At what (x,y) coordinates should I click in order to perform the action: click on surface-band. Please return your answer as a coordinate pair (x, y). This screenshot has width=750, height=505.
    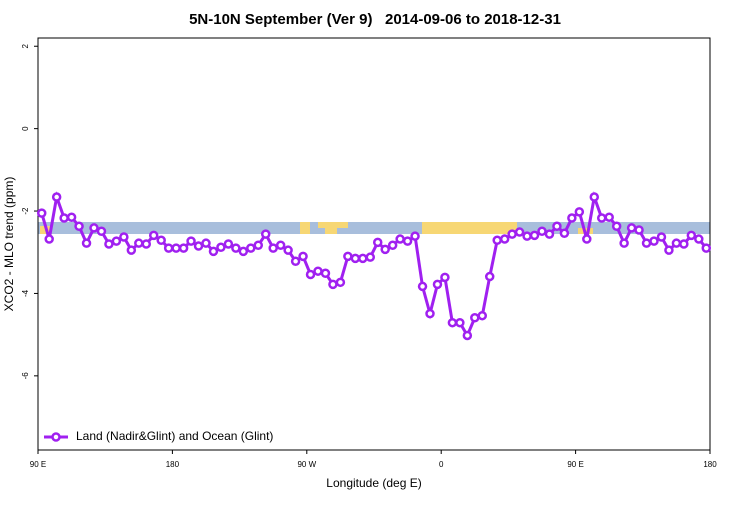
    Looking at the image, I should click on (374, 228).